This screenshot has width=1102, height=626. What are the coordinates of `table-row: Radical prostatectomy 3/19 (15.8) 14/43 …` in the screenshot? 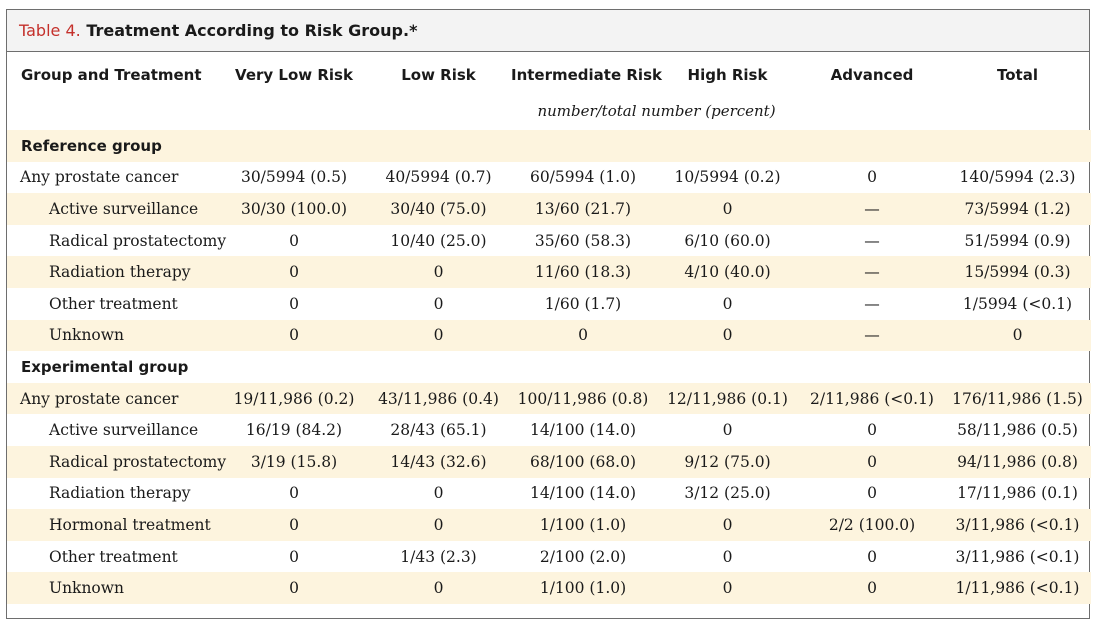 It's located at (549, 461).